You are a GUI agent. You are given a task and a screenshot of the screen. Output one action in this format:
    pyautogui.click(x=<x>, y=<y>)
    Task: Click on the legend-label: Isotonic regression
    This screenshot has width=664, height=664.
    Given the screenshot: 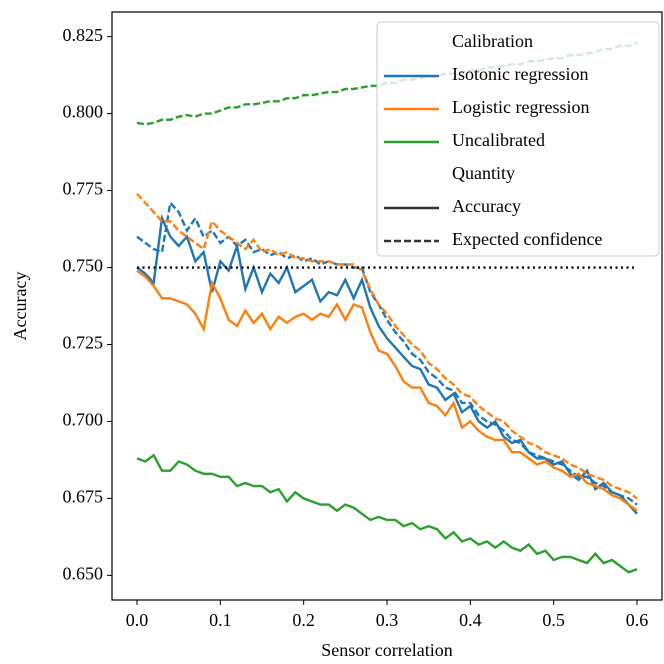 What is the action you would take?
    pyautogui.click(x=520, y=74)
    